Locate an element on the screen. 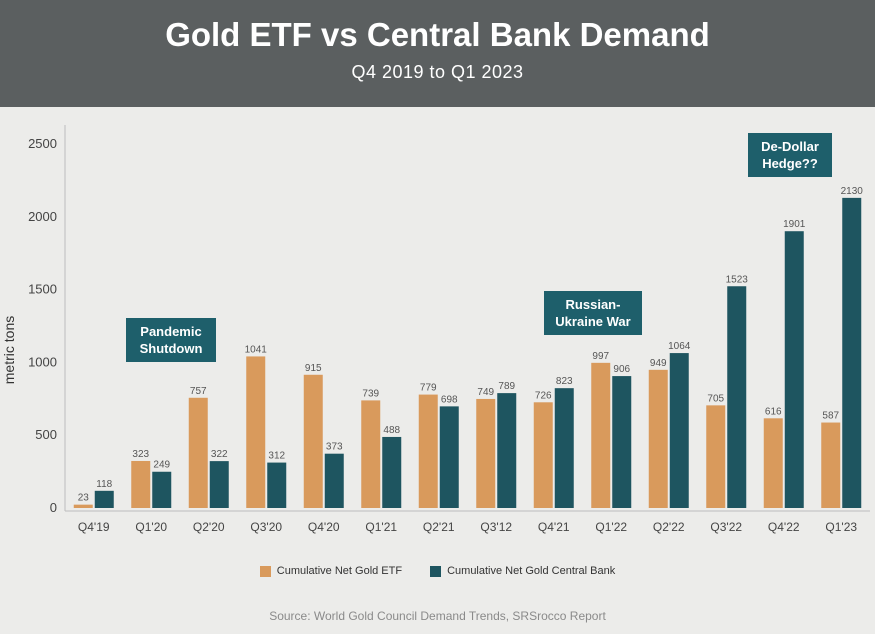 The image size is (875, 634). x-tick-label: Q1'23 is located at coordinates (841, 527).